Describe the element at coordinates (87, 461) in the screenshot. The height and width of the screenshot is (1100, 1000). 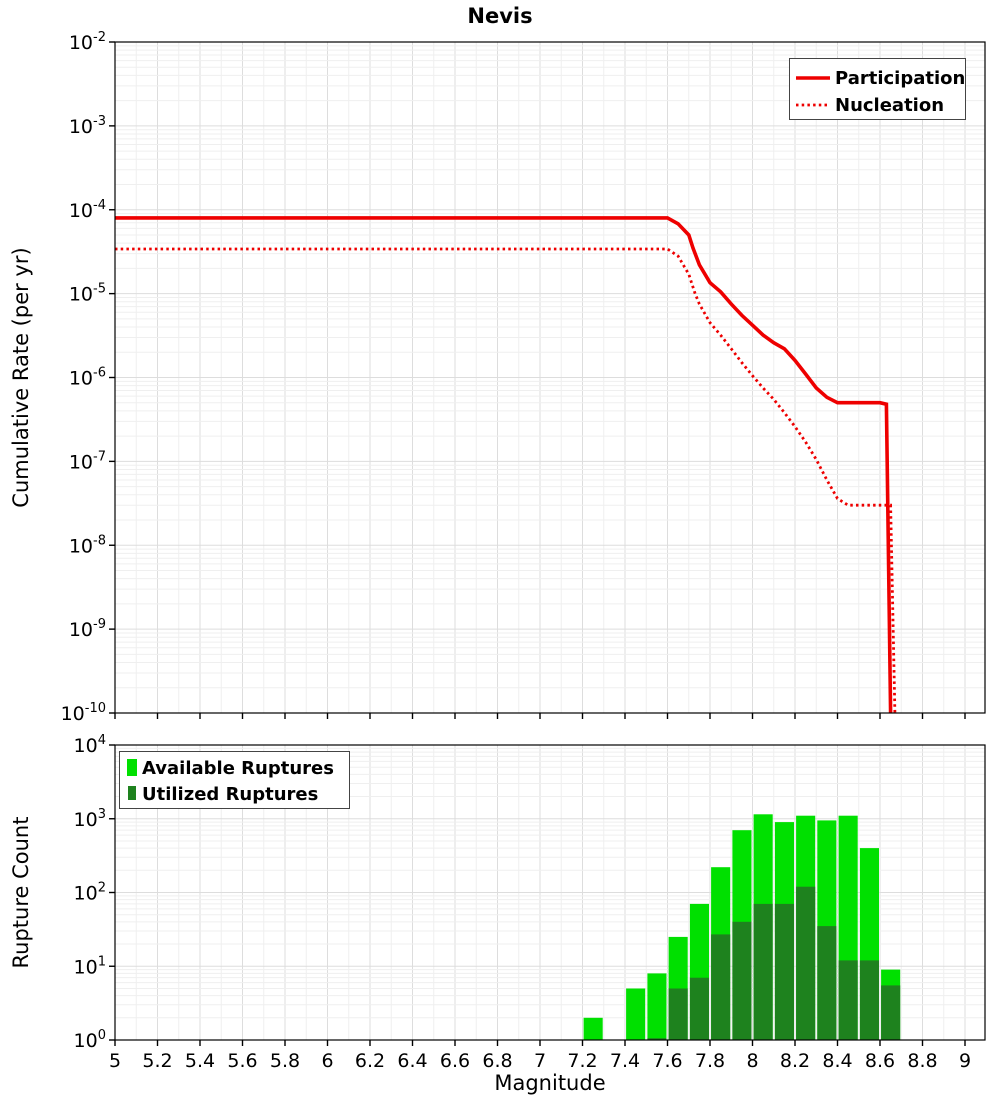
I see `y-tick-label: 10⁻⁷` at that location.